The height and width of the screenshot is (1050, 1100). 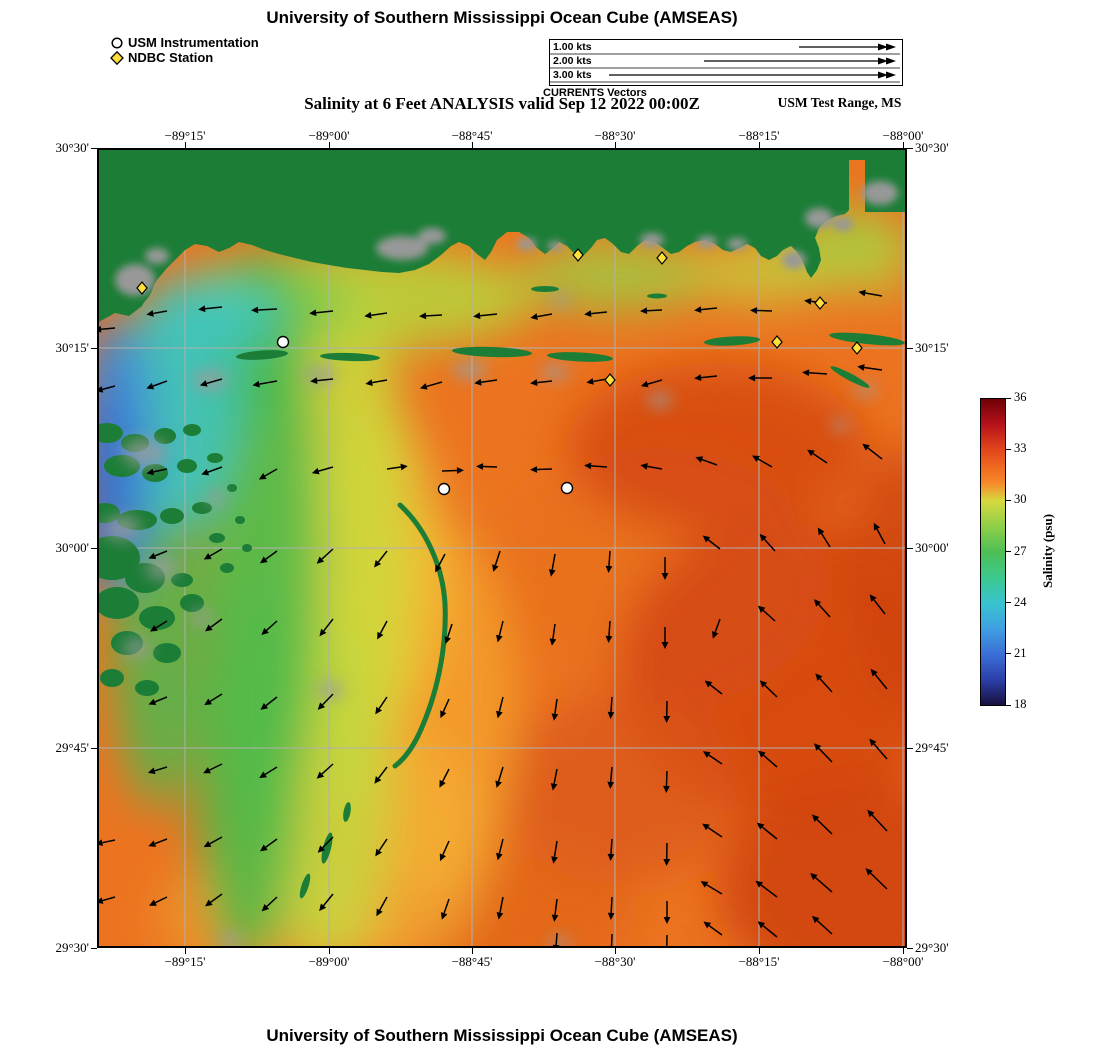 I want to click on ndbc-diamond-icon, so click(x=117, y=57).